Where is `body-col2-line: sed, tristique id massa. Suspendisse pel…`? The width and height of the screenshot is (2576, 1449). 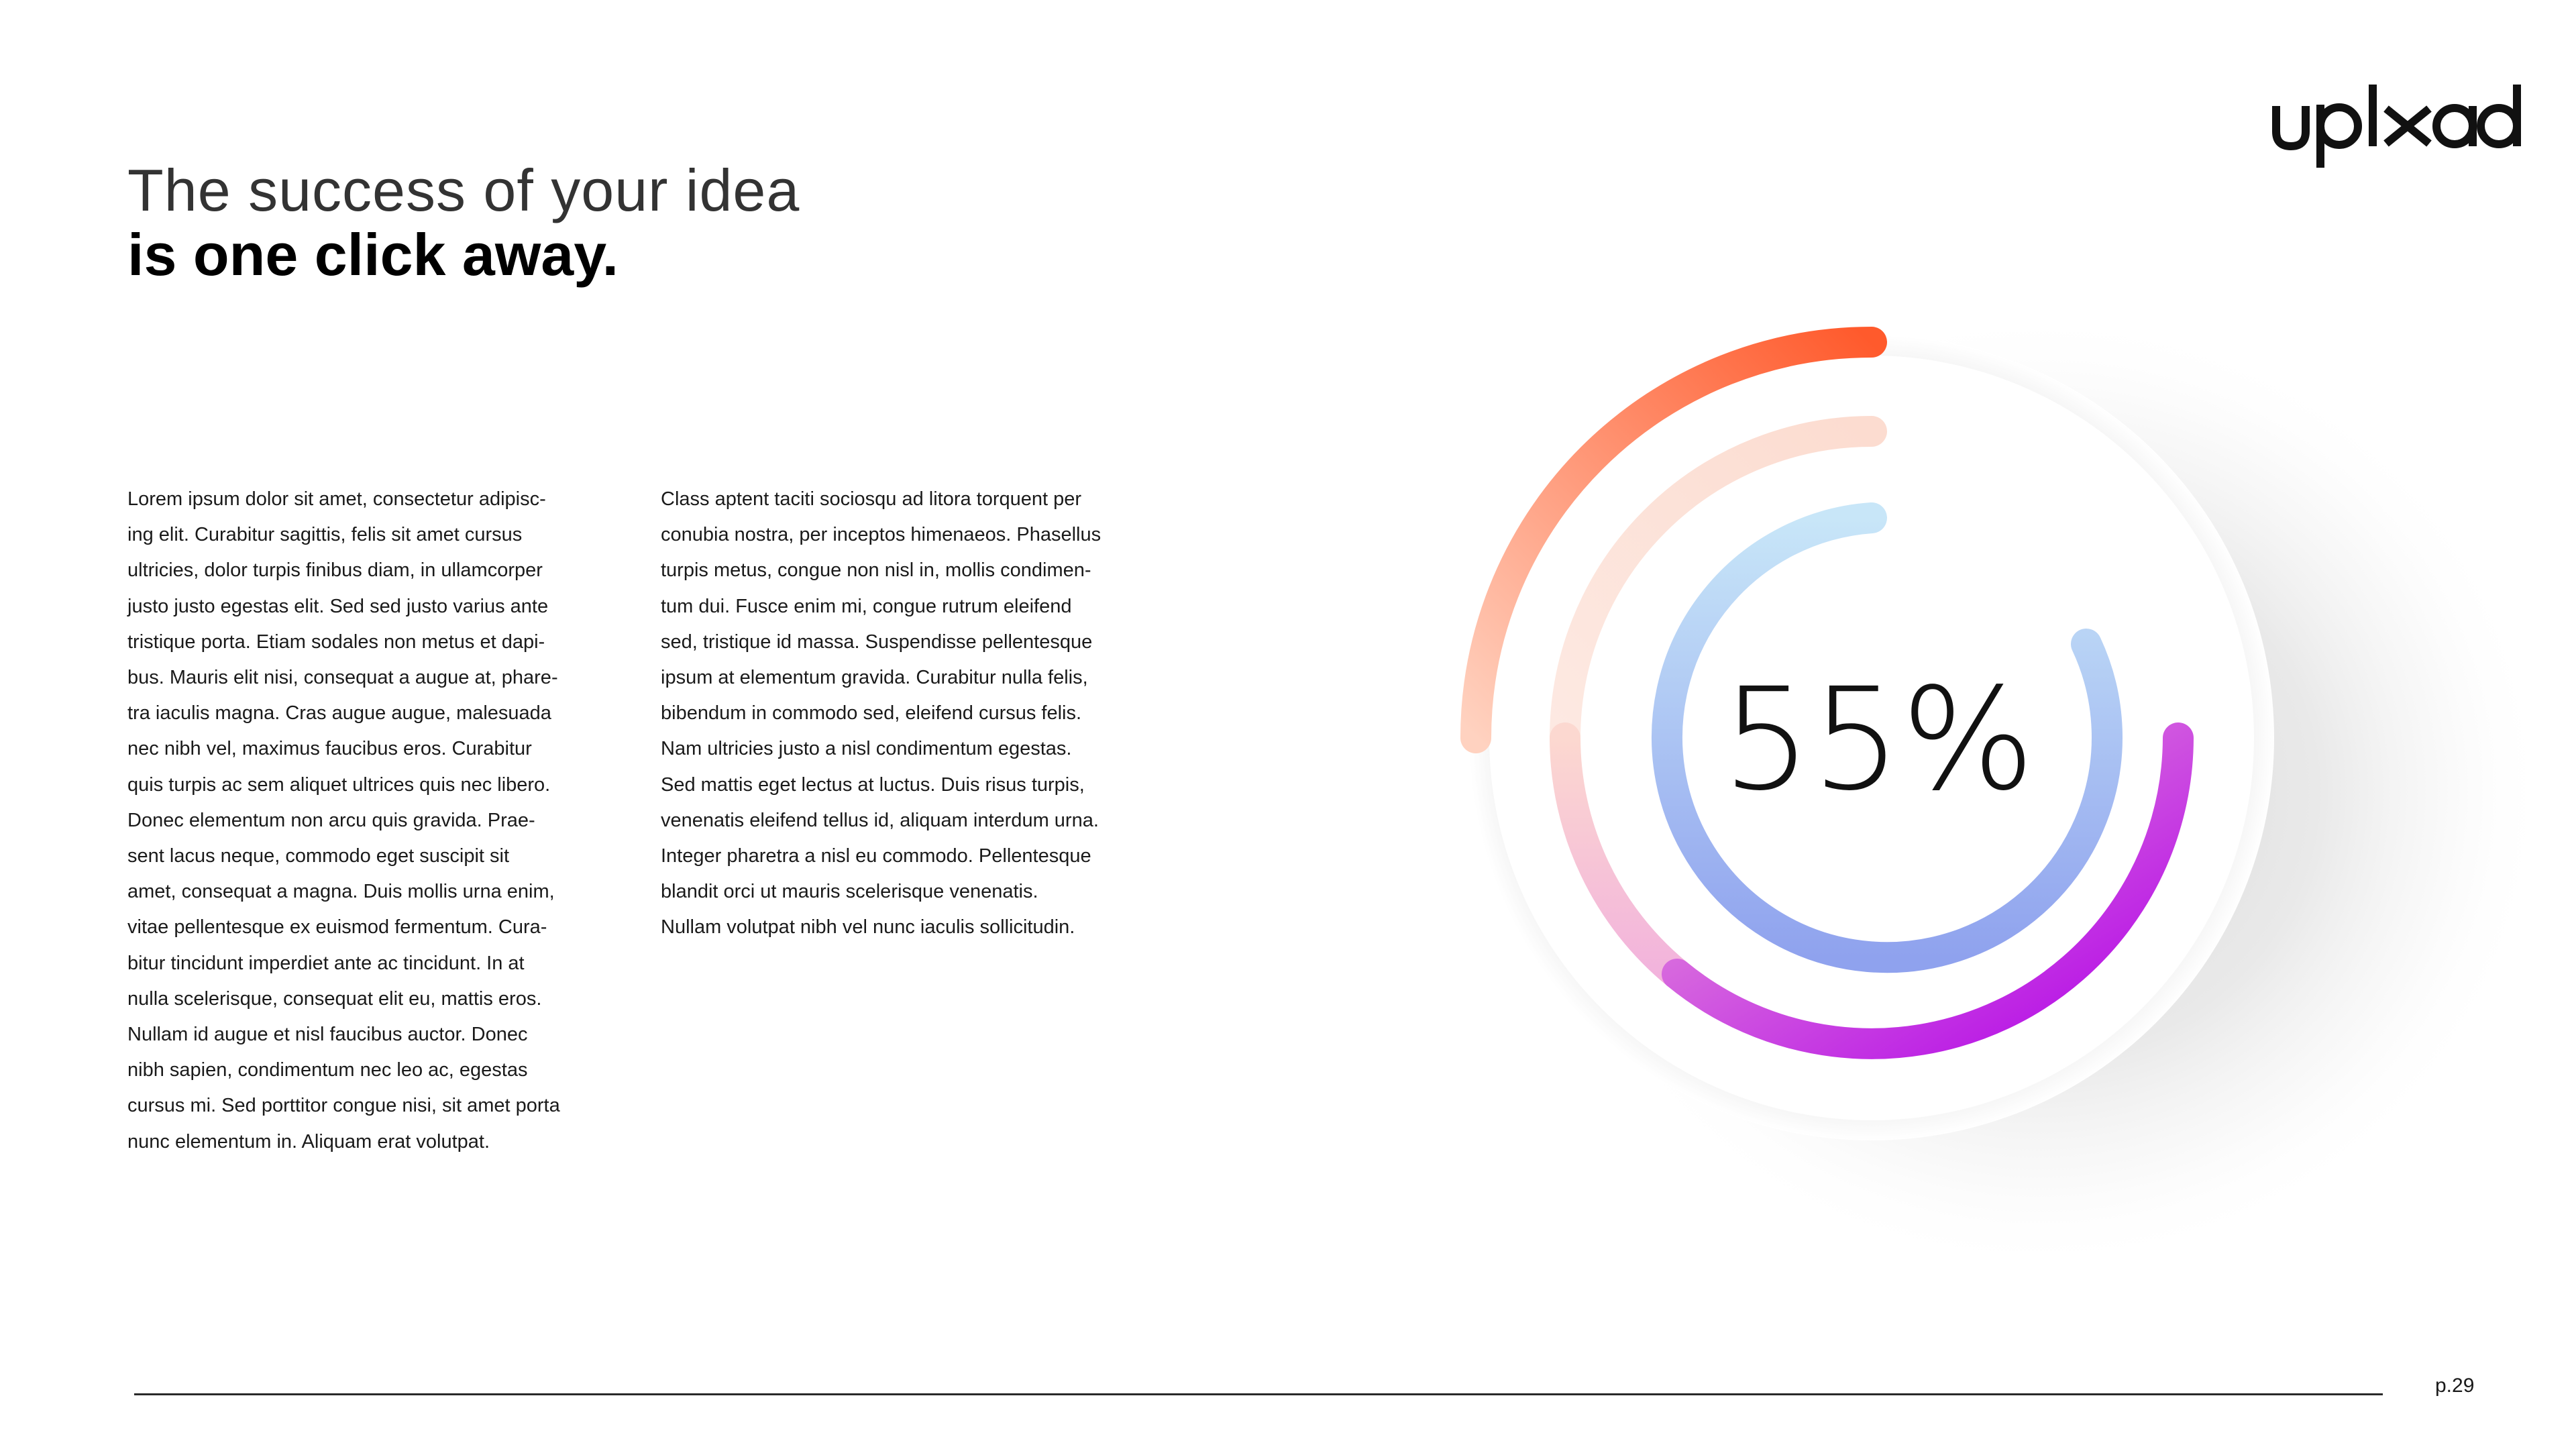
body-col2-line: sed, tristique id massa. Suspendisse pel… is located at coordinates (877, 642).